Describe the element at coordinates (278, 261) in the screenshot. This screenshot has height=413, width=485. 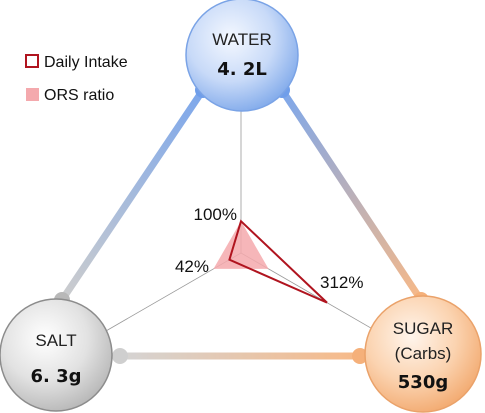
I see `series-daily-intake-outline` at that location.